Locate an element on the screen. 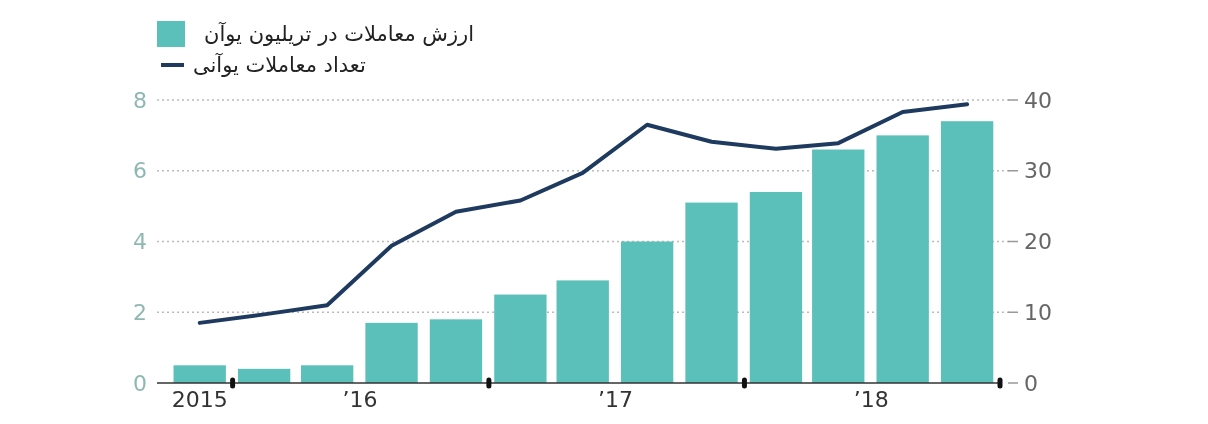 The image size is (1208, 424). x-tick-label: ’17 is located at coordinates (616, 399).